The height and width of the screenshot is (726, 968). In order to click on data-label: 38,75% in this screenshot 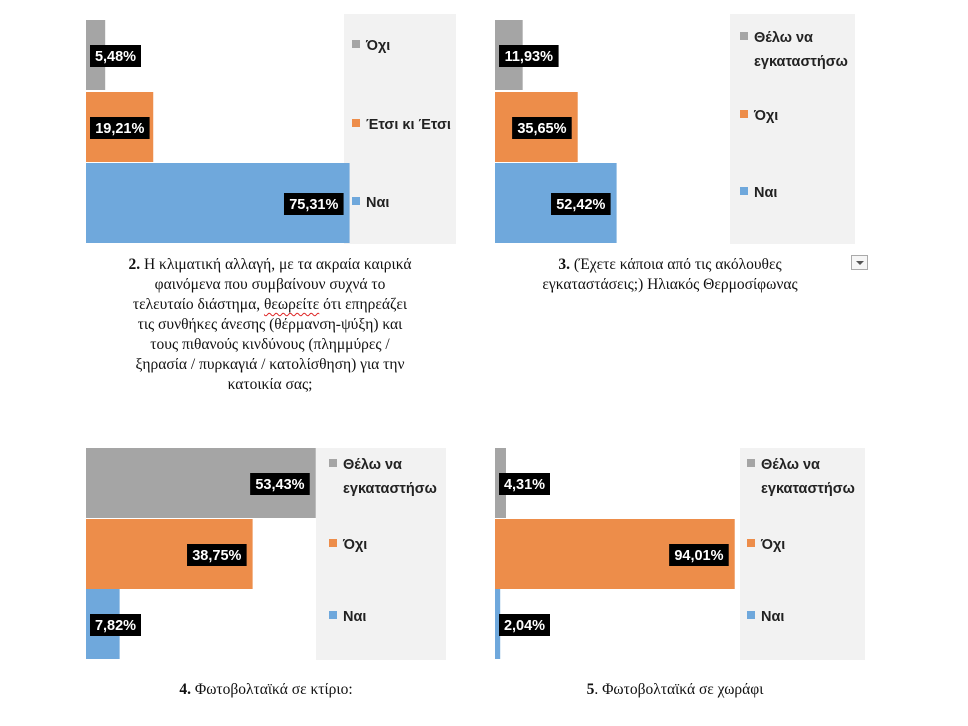, I will do `click(216, 556)`.